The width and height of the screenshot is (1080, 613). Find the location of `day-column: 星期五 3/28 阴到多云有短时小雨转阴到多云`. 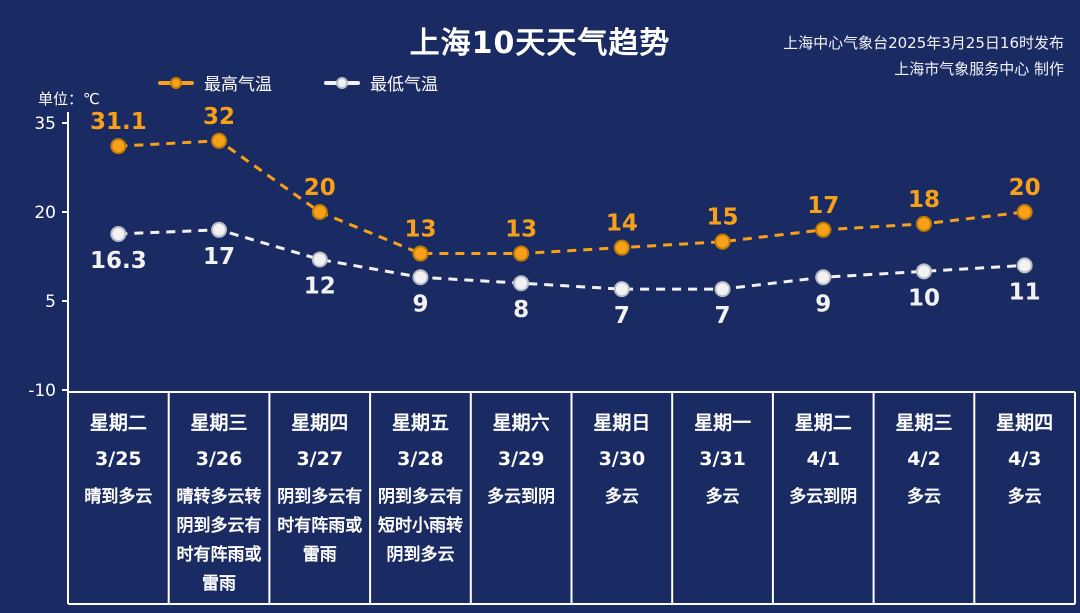

day-column: 星期五 3/28 阴到多云有短时小雨转阴到多云 is located at coordinates (420, 502).